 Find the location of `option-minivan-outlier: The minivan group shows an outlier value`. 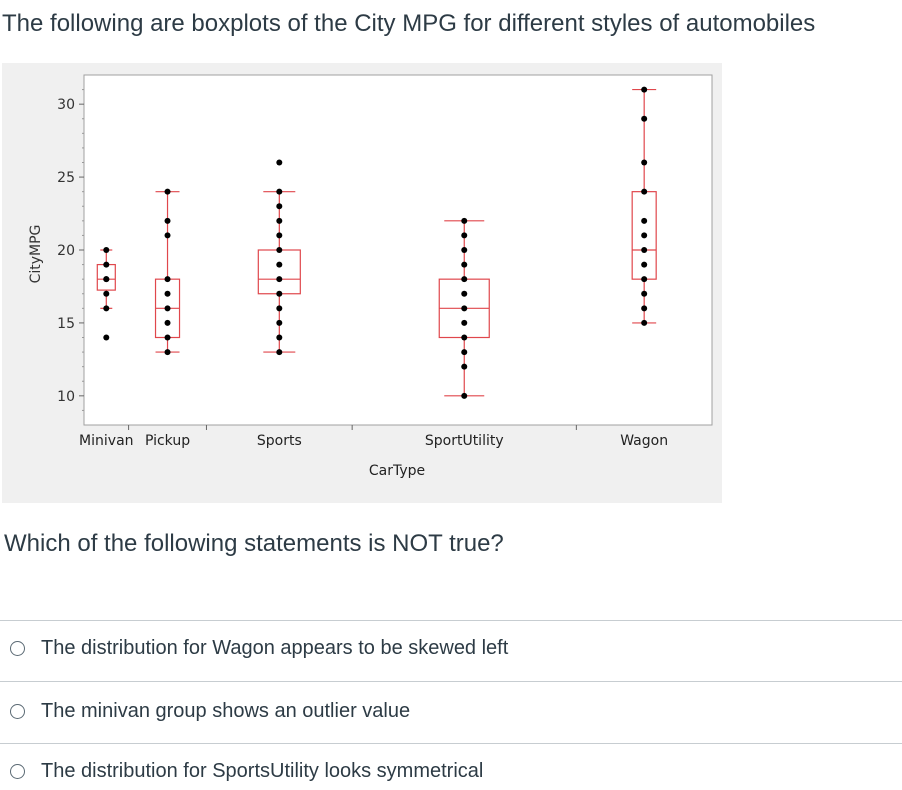

option-minivan-outlier: The minivan group shows an outlier value is located at coordinates (210, 711).